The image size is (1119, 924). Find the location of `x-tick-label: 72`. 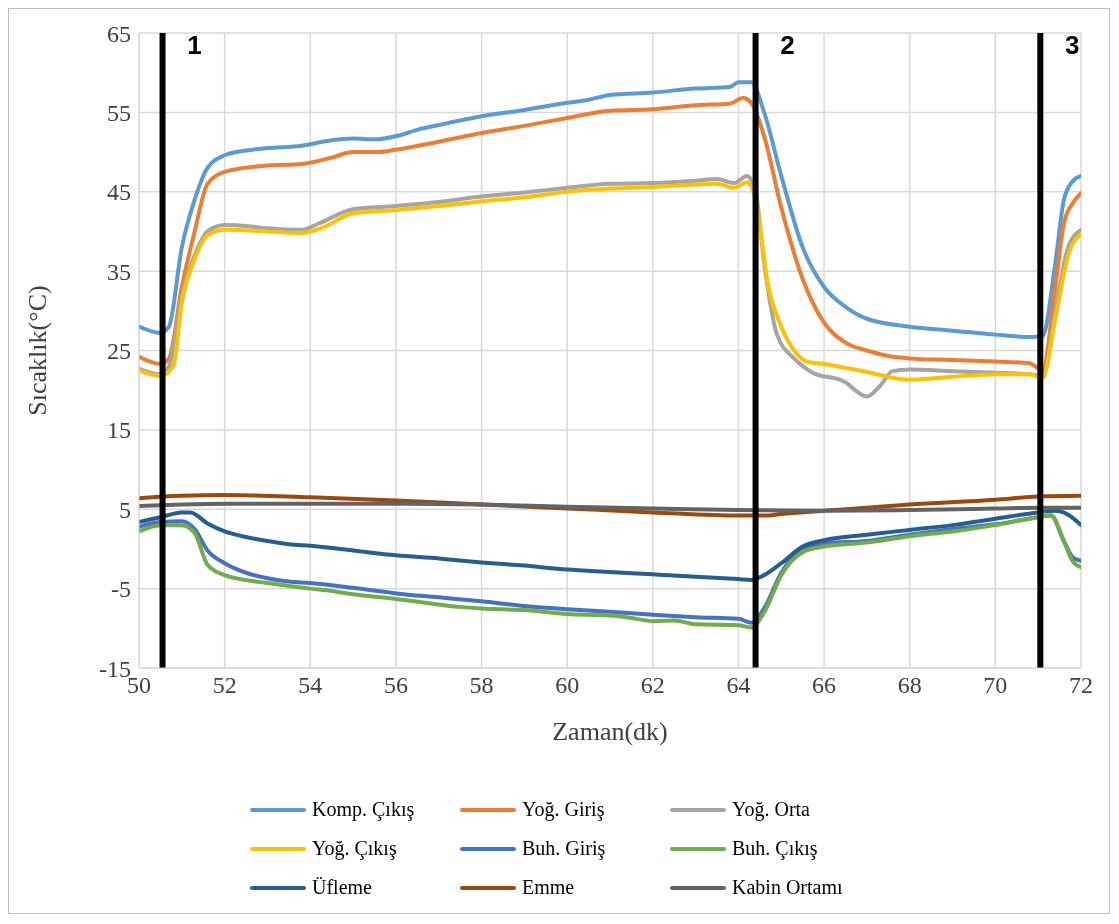

x-tick-label: 72 is located at coordinates (1081, 685).